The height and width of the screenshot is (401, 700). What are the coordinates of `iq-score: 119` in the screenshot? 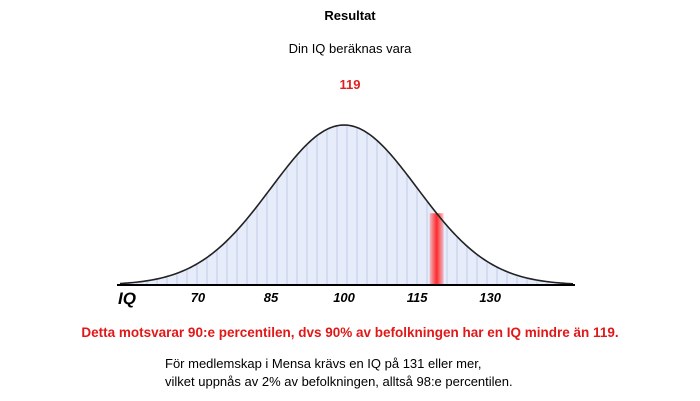 It's located at (350, 84).